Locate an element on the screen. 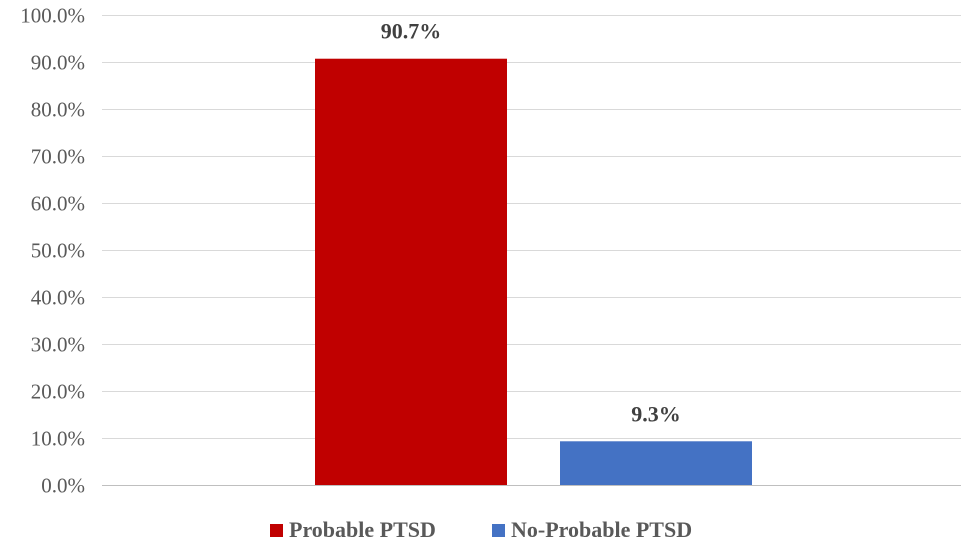  y-tick-label: 50.0% is located at coordinates (58, 251).